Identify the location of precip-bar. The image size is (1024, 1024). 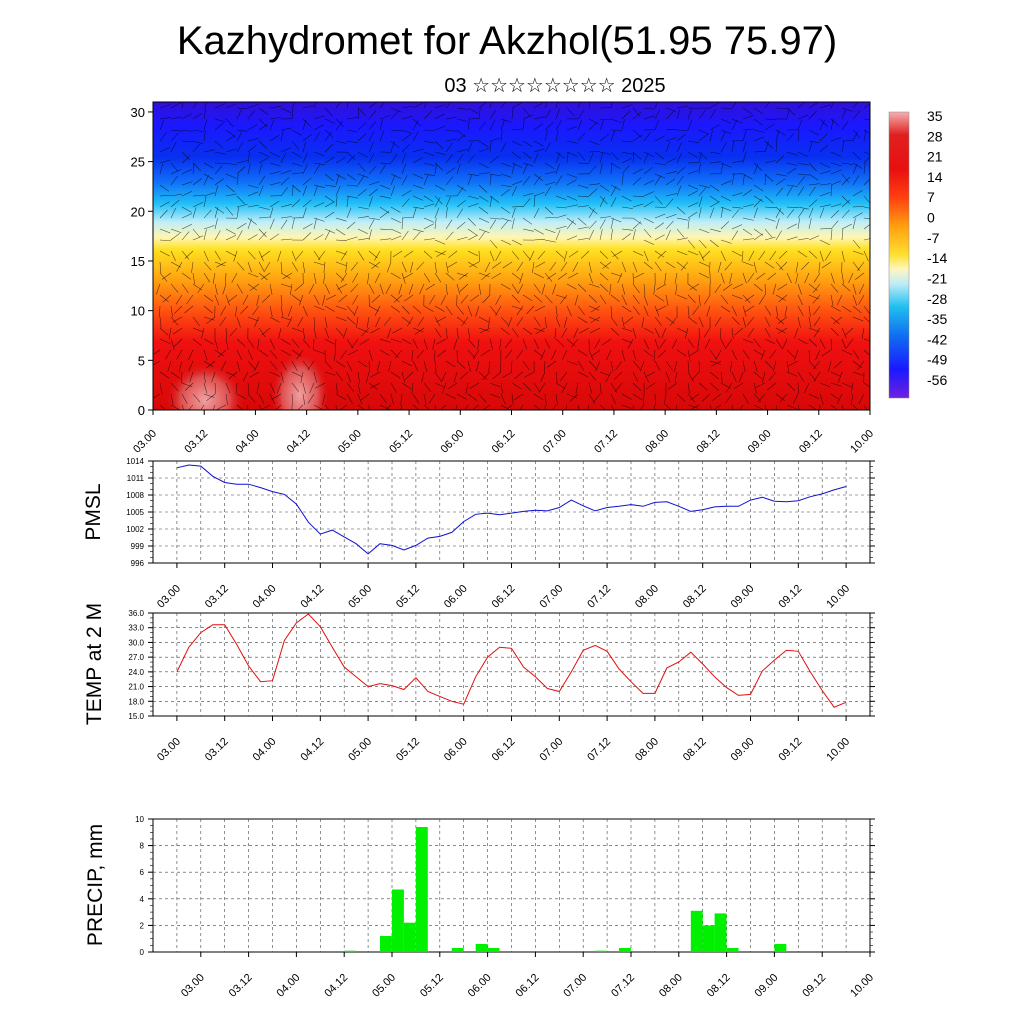
(780, 948).